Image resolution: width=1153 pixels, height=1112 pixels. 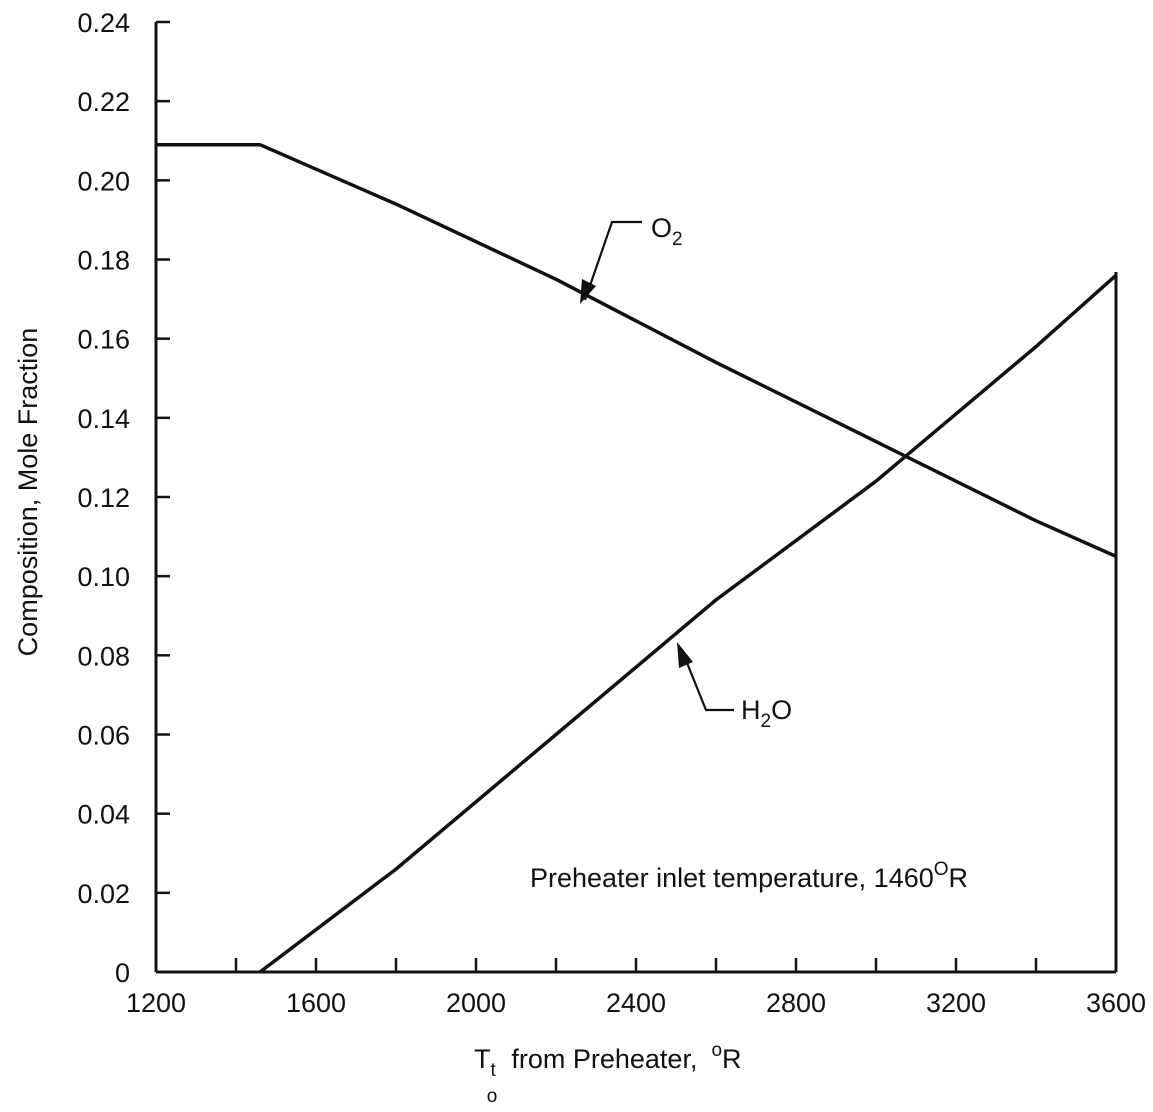 I want to click on o2-arrowhead, so click(x=588, y=291).